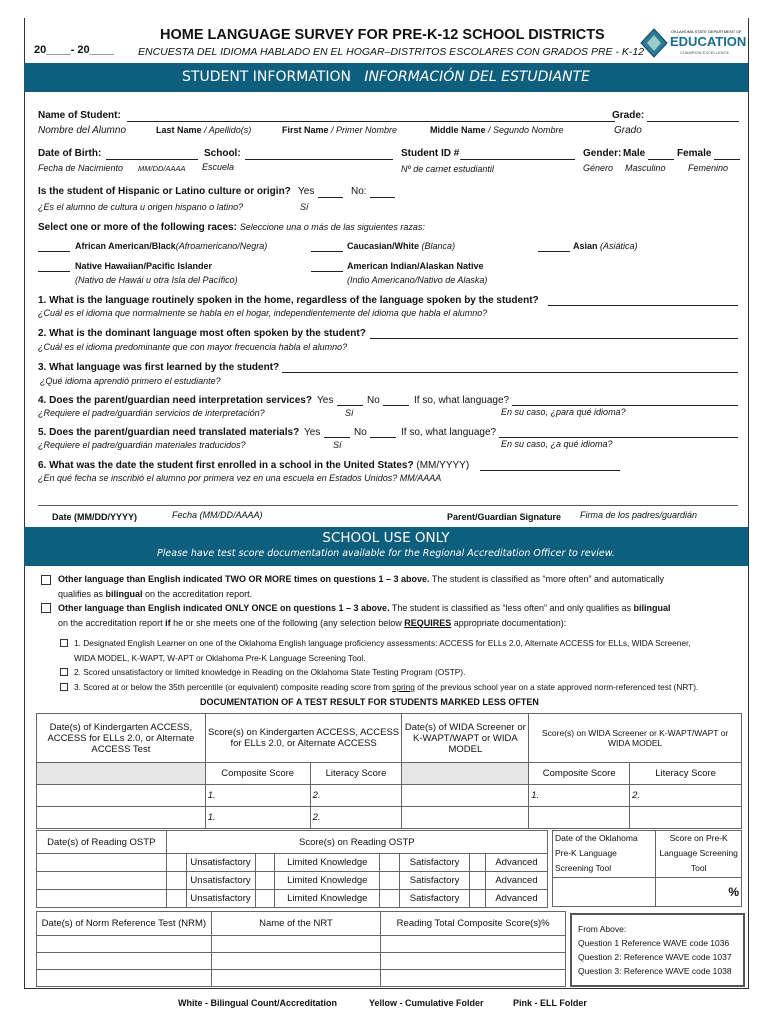 The image size is (770, 1024). I want to click on q4-language-input, so click(625, 405).